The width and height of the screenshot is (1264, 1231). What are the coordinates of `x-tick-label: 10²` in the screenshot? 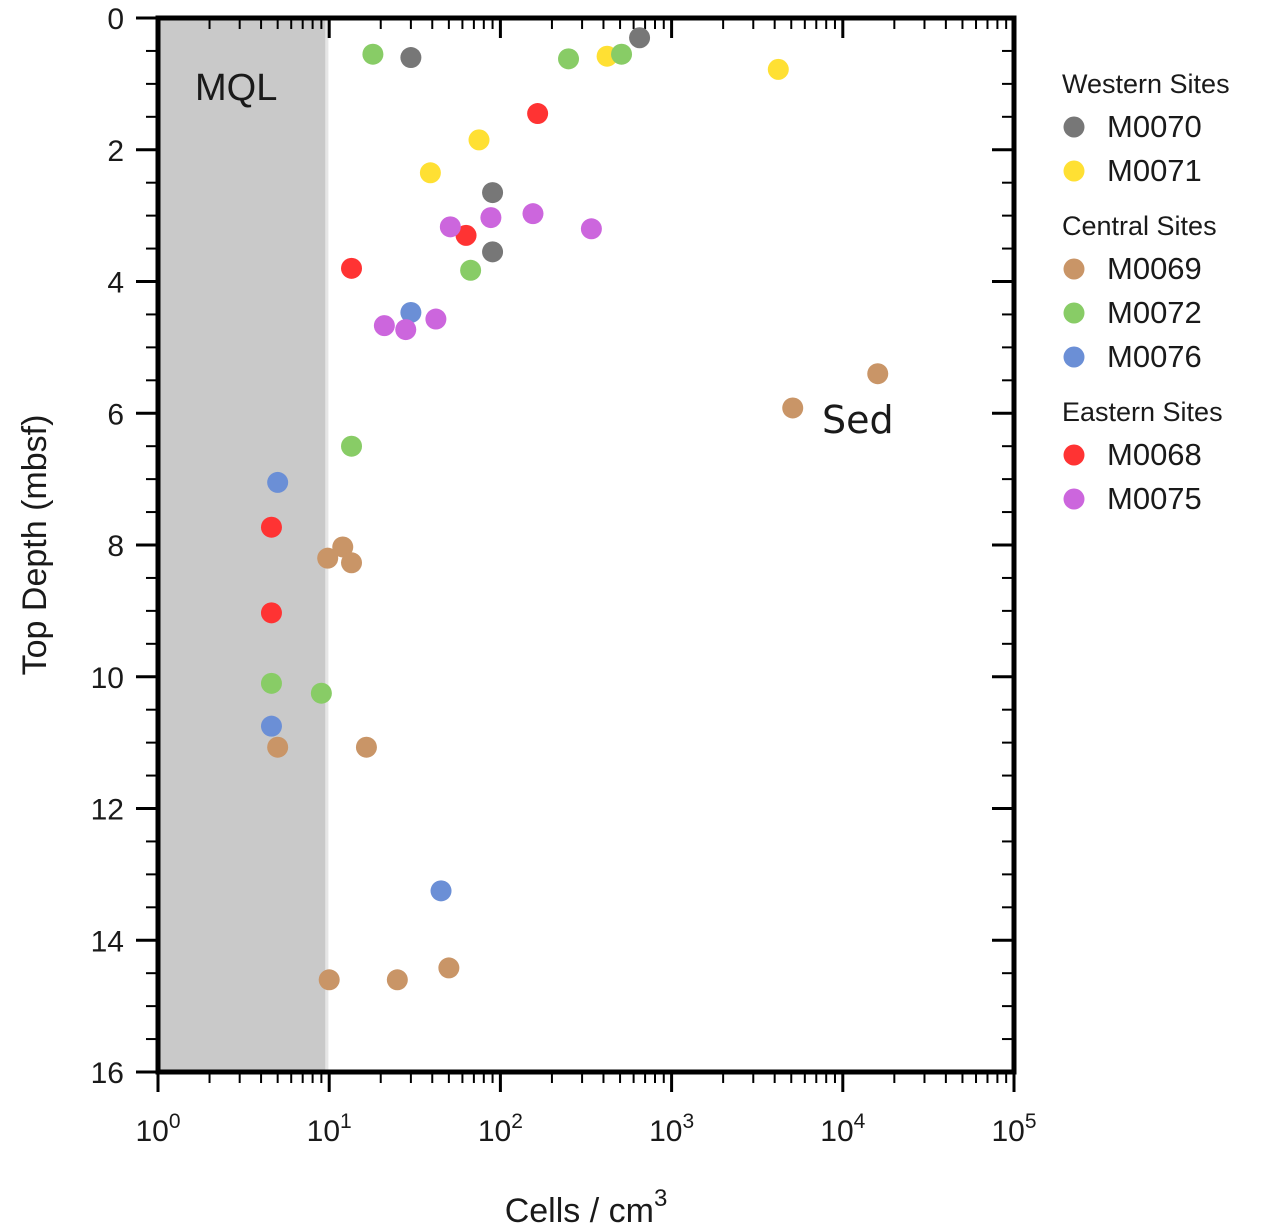 It's located at (500, 1129).